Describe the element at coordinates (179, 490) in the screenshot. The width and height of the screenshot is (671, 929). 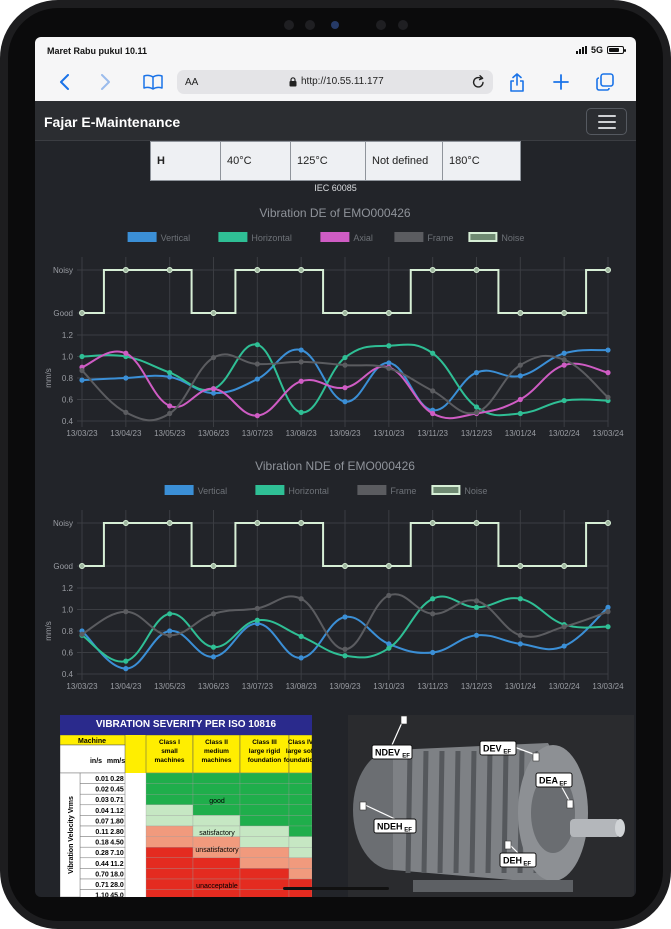
I see `legend-swatch-vertical` at that location.